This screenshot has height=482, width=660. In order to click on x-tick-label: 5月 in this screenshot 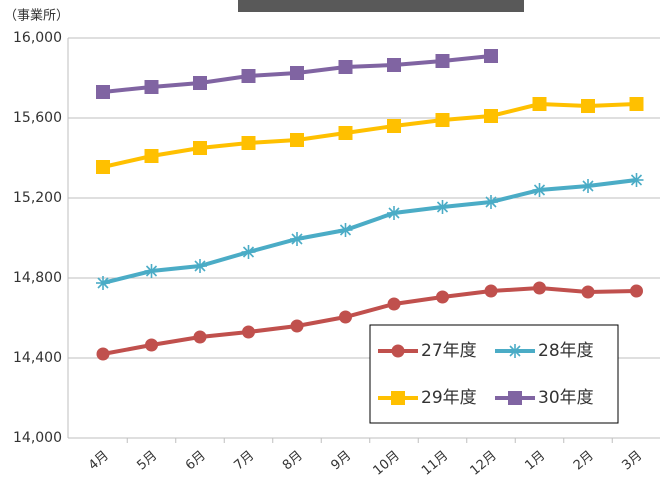, I will do `click(147, 460)`.